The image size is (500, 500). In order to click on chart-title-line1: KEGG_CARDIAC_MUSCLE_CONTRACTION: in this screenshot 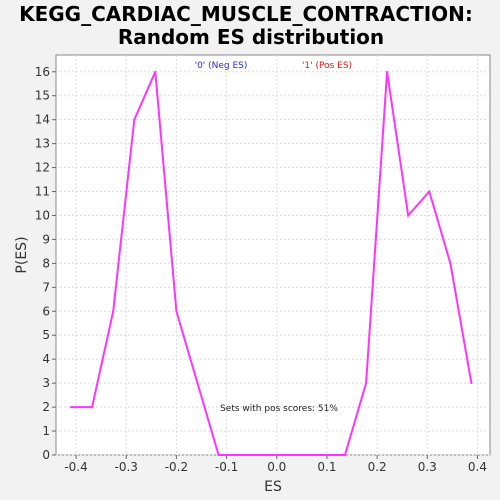, I will do `click(246, 14)`.